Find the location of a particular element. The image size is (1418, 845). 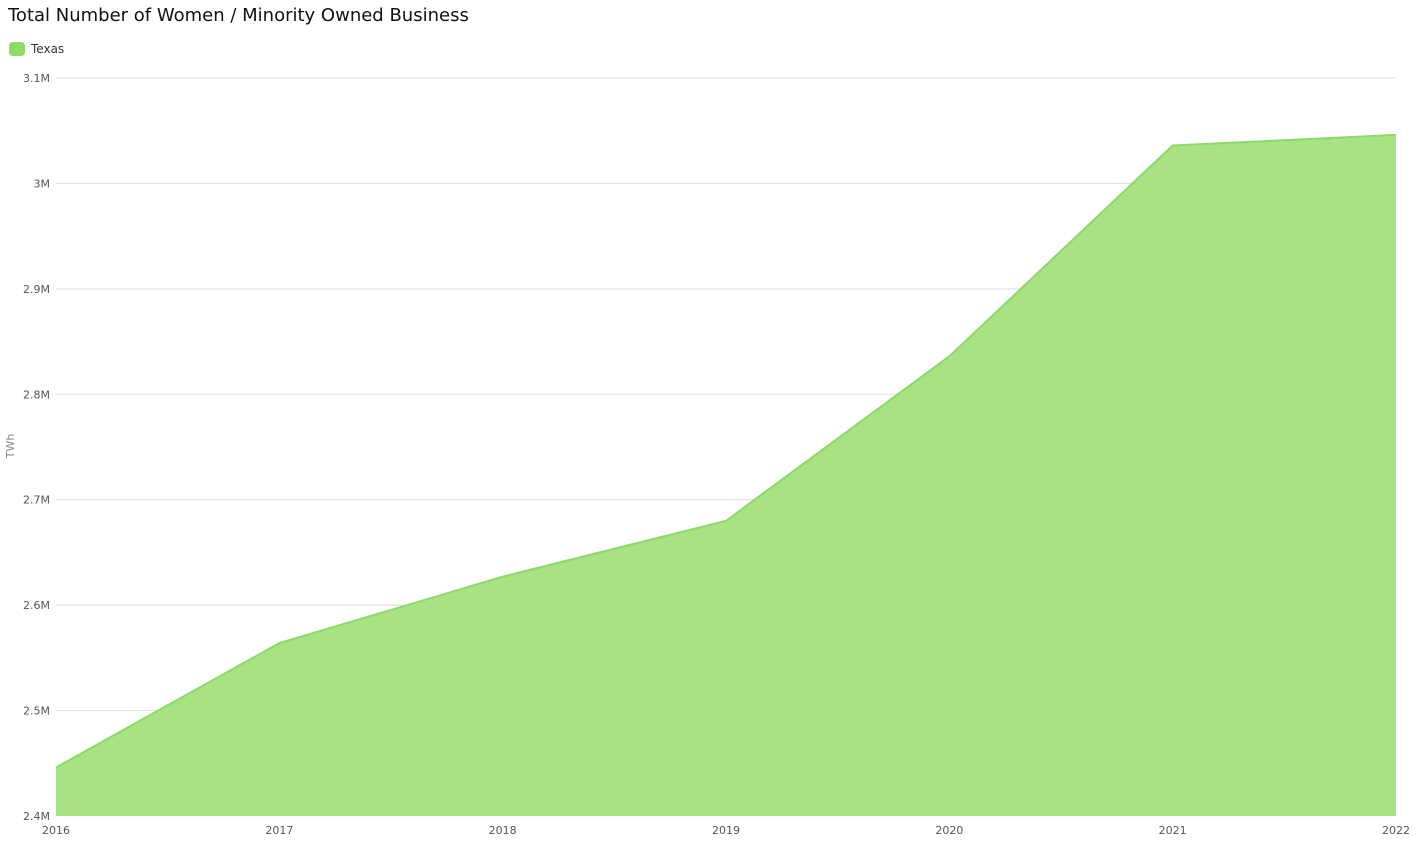

y-tick-label: 2.5M is located at coordinates (36, 711).